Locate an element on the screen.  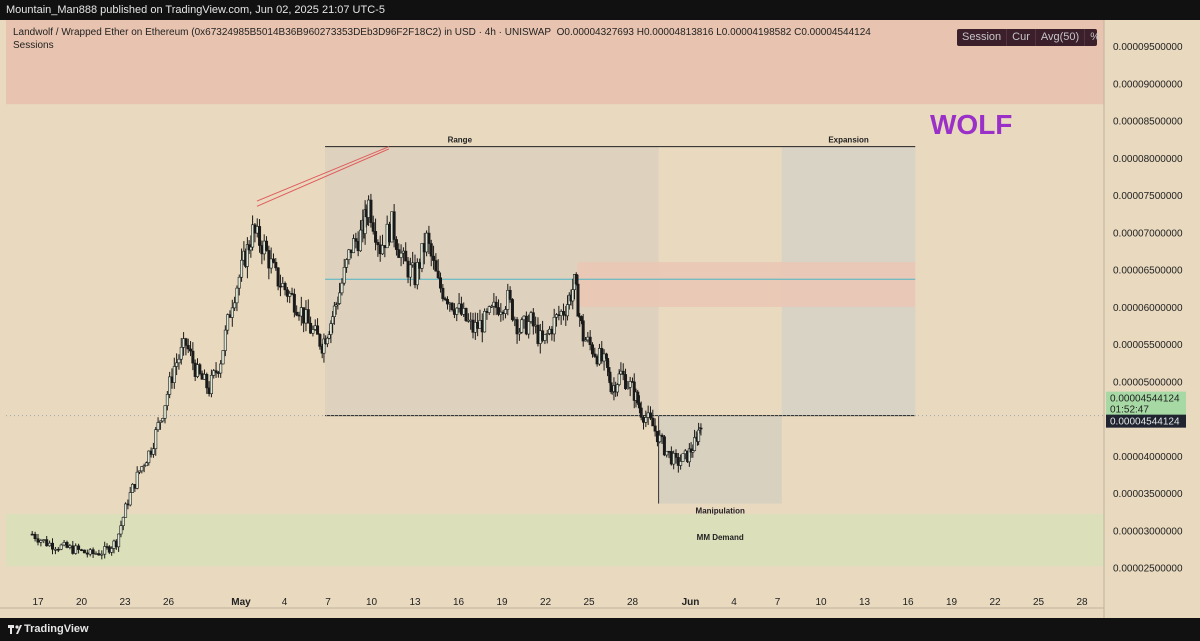
price-tick-label: 0.00007000000 is located at coordinates (1148, 233).